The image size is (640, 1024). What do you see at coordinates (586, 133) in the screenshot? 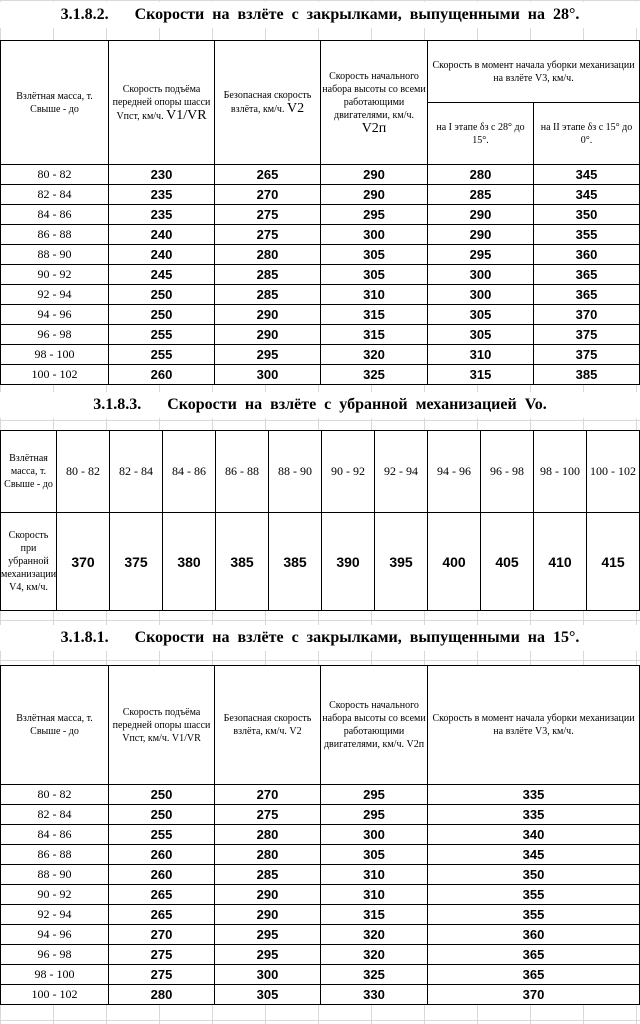
I see `header-v3b: на II этапе δз с 15° до 0°.` at bounding box center [586, 133].